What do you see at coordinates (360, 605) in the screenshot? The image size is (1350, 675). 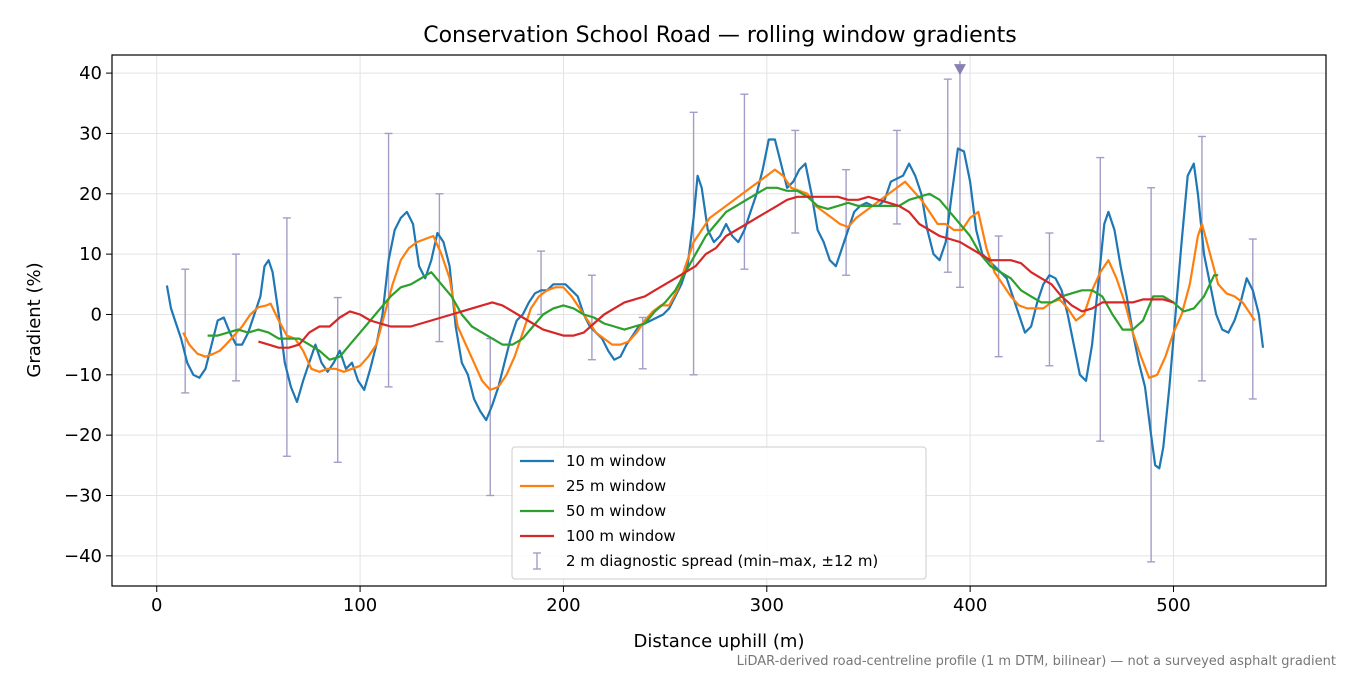 I see `x-tick-label: 100` at bounding box center [360, 605].